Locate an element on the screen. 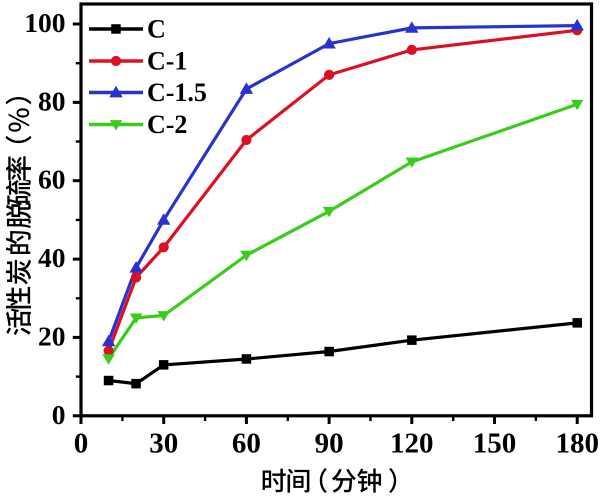  svg-text: 90 is located at coordinates (329, 443).